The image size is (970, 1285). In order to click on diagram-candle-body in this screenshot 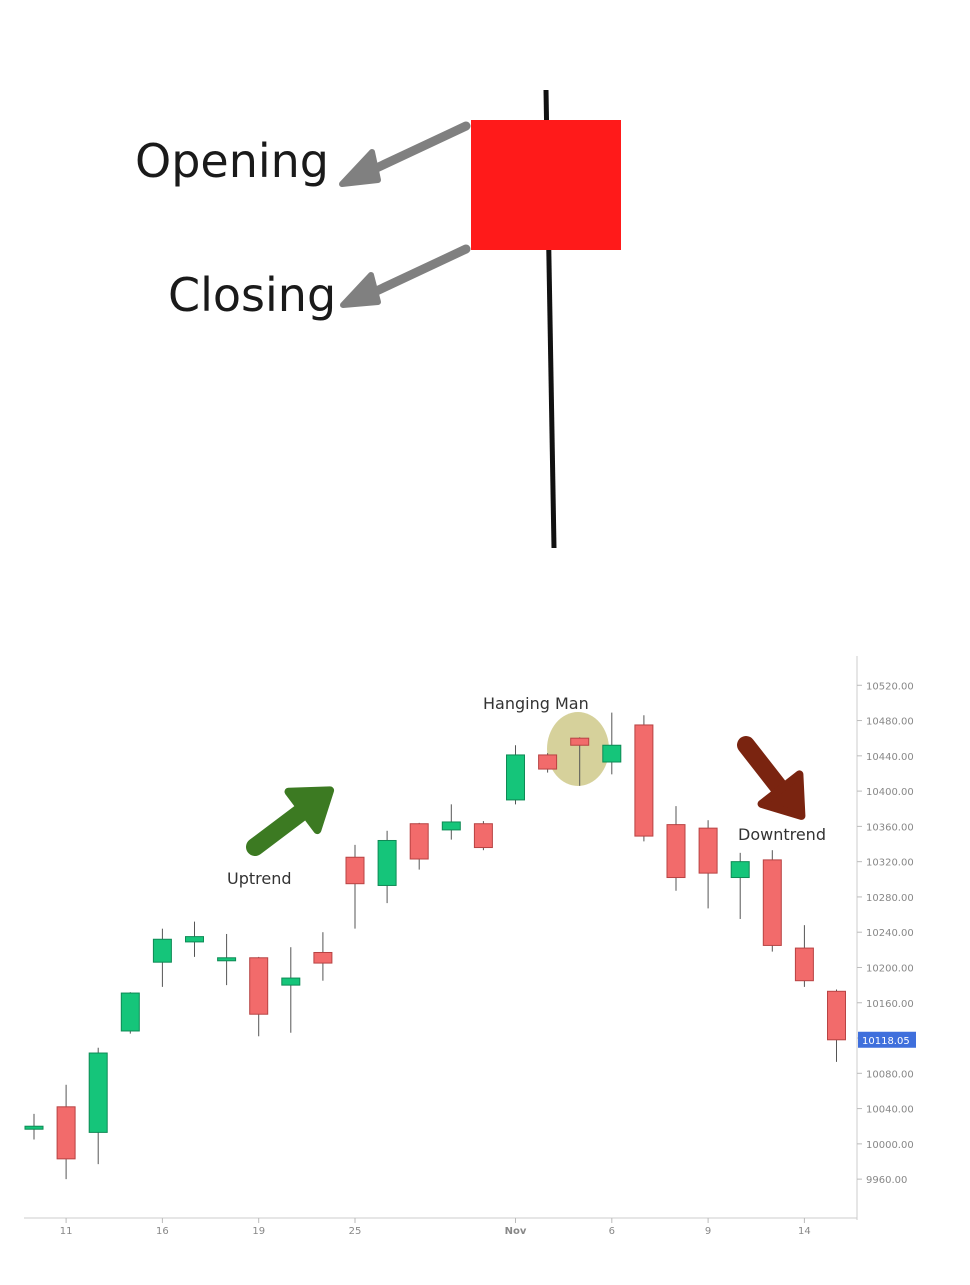, I will do `click(546, 185)`.